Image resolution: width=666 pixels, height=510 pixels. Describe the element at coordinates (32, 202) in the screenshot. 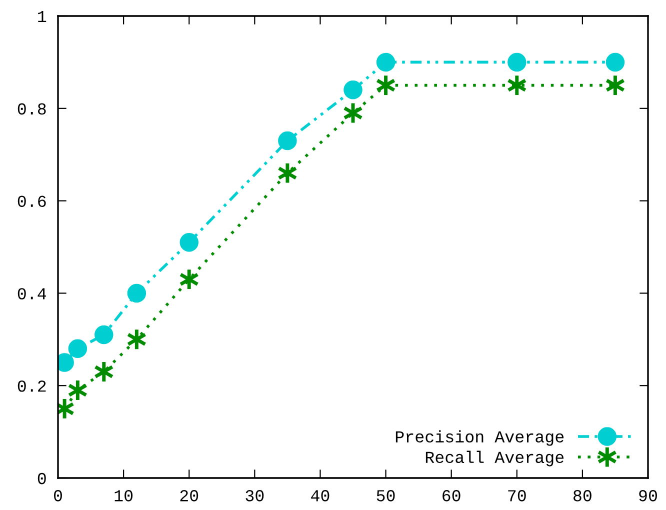

I see `y-tick-label: 0.6` at that location.